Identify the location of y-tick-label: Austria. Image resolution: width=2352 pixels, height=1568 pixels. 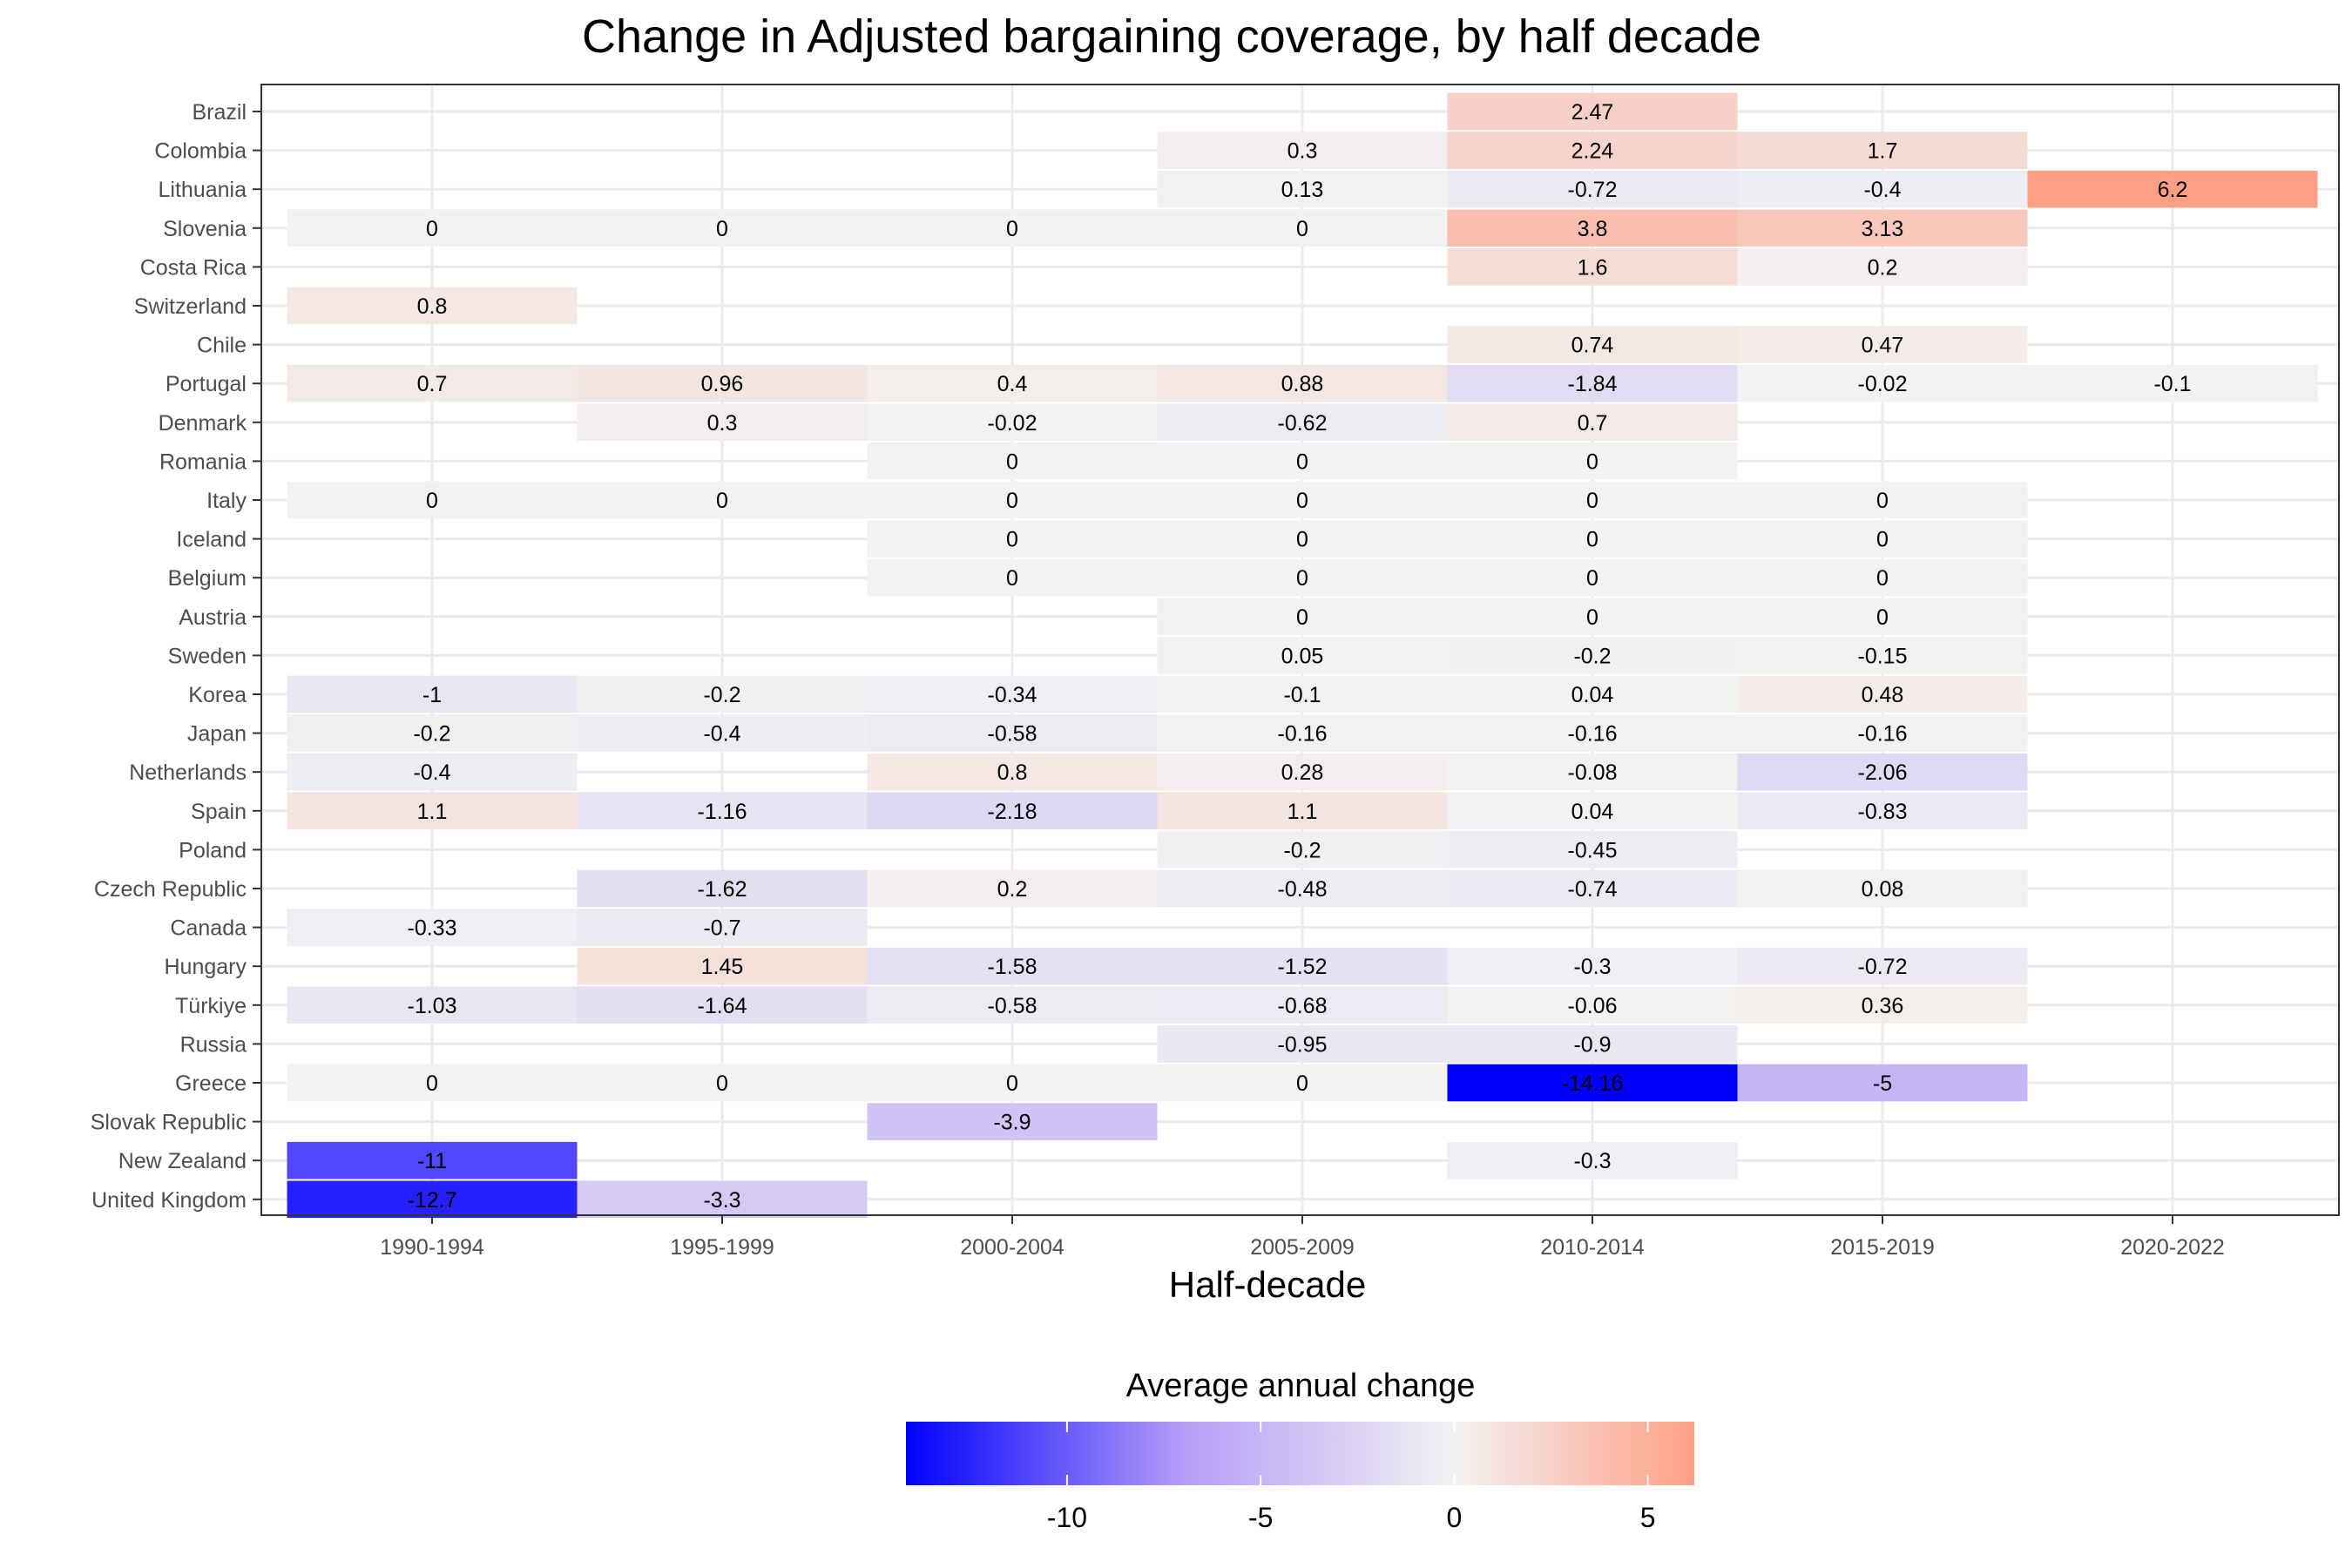
(213, 618).